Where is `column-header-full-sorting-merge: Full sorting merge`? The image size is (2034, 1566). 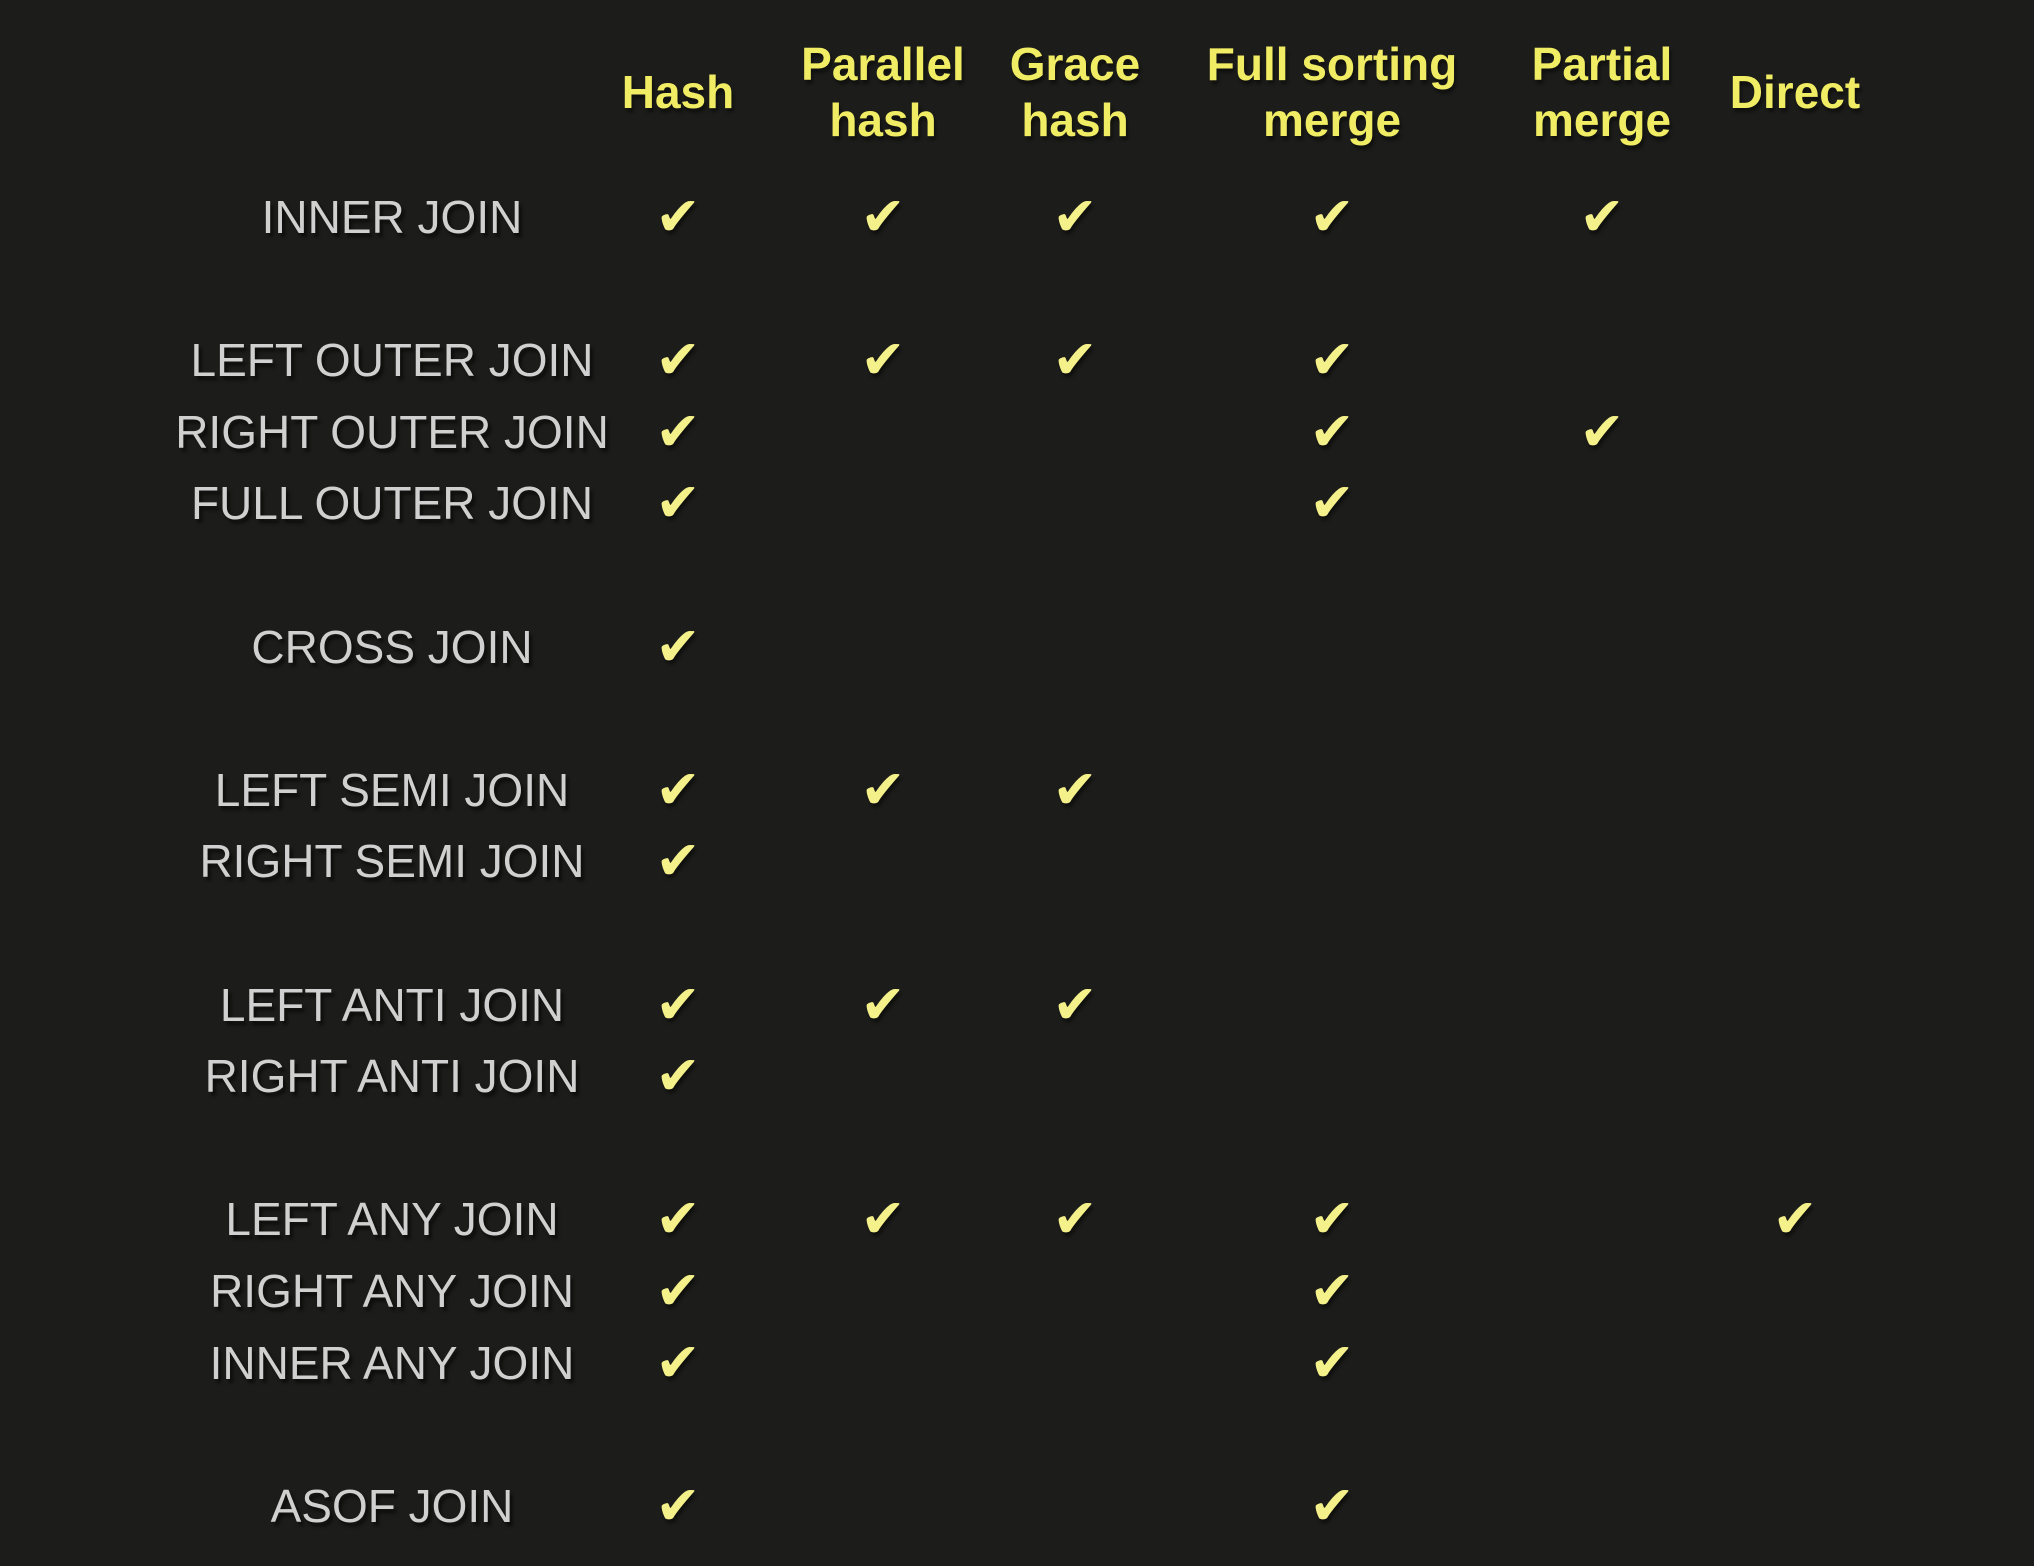 column-header-full-sorting-merge: Full sorting merge is located at coordinates (1332, 92).